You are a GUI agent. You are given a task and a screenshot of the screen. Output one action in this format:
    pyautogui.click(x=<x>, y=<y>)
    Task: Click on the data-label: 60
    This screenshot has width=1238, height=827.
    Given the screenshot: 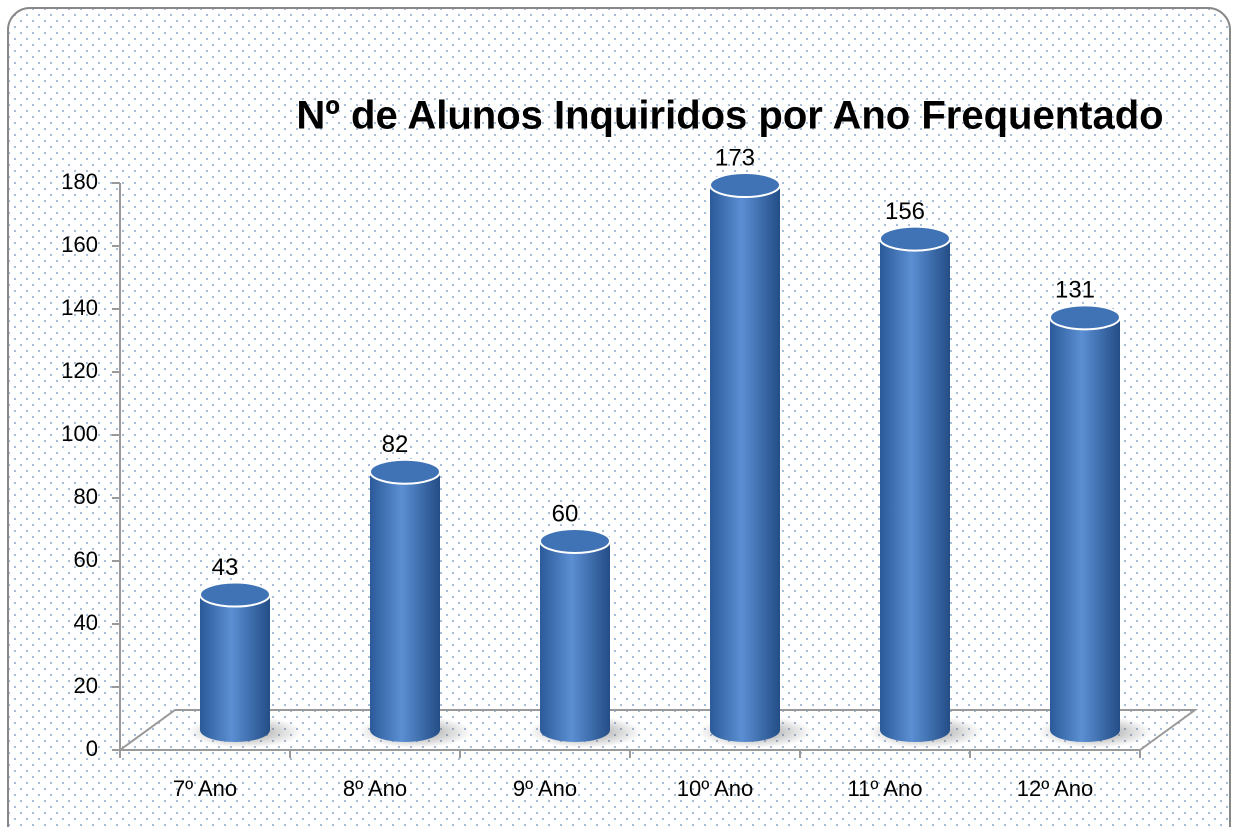 What is the action you would take?
    pyautogui.click(x=565, y=513)
    